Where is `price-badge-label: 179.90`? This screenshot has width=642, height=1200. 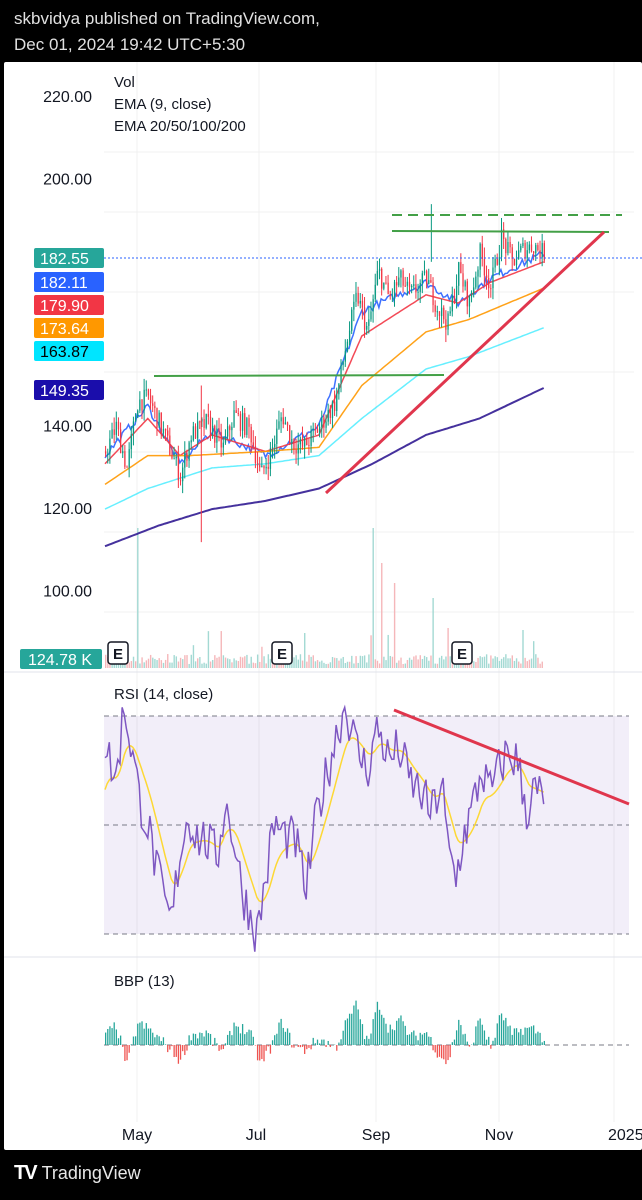 price-badge-label: 179.90 is located at coordinates (64, 306).